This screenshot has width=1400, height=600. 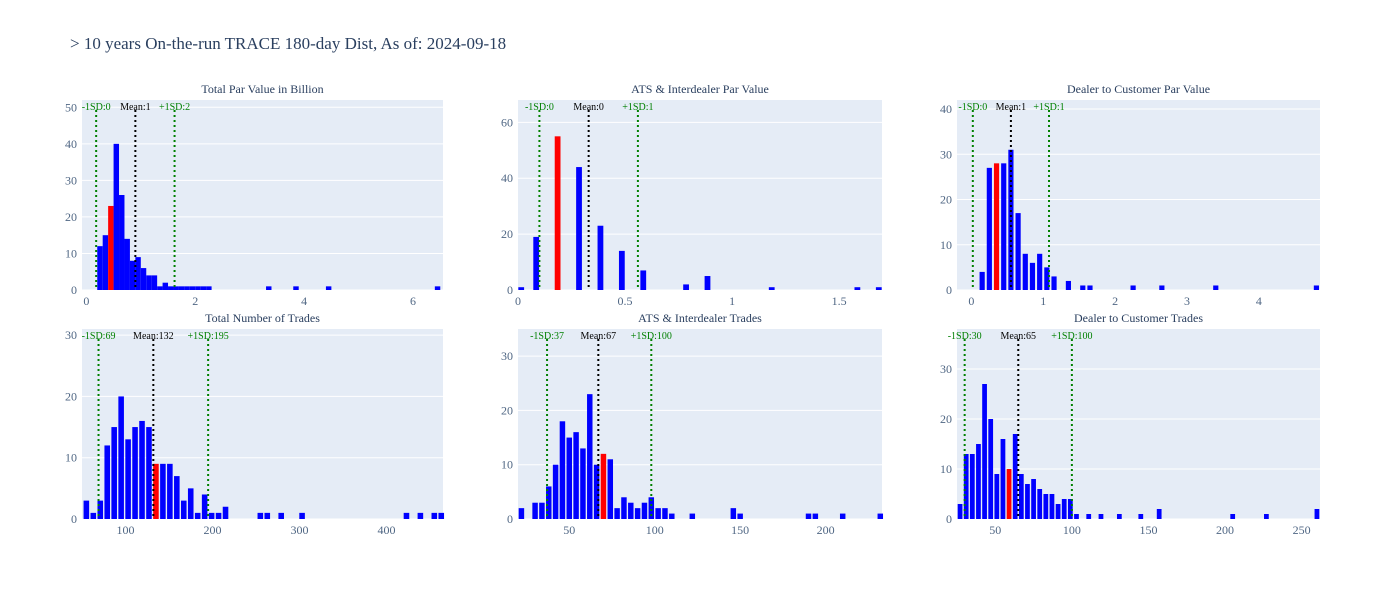 I want to click on x-tick-label: 400, so click(x=386, y=530).